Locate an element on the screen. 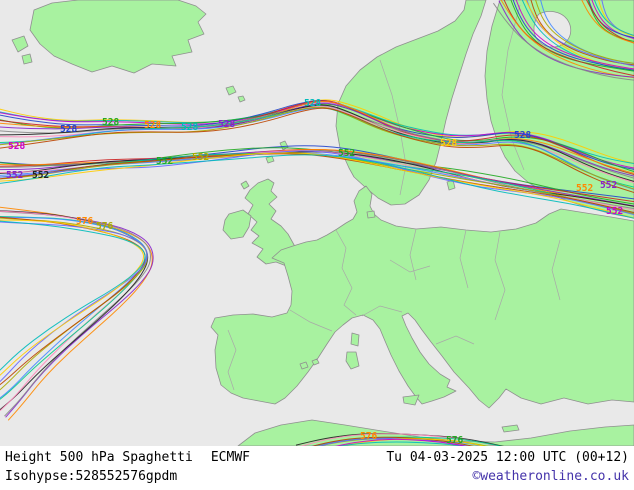 This screenshot has width=634, height=490. legend-value-552: 552 is located at coordinates (110, 476).